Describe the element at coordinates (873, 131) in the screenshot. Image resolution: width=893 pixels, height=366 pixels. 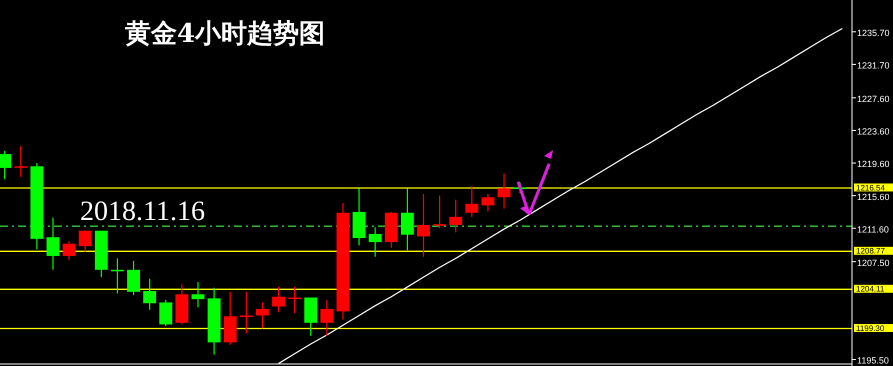
I see `y-tick-label: 1223.60` at that location.